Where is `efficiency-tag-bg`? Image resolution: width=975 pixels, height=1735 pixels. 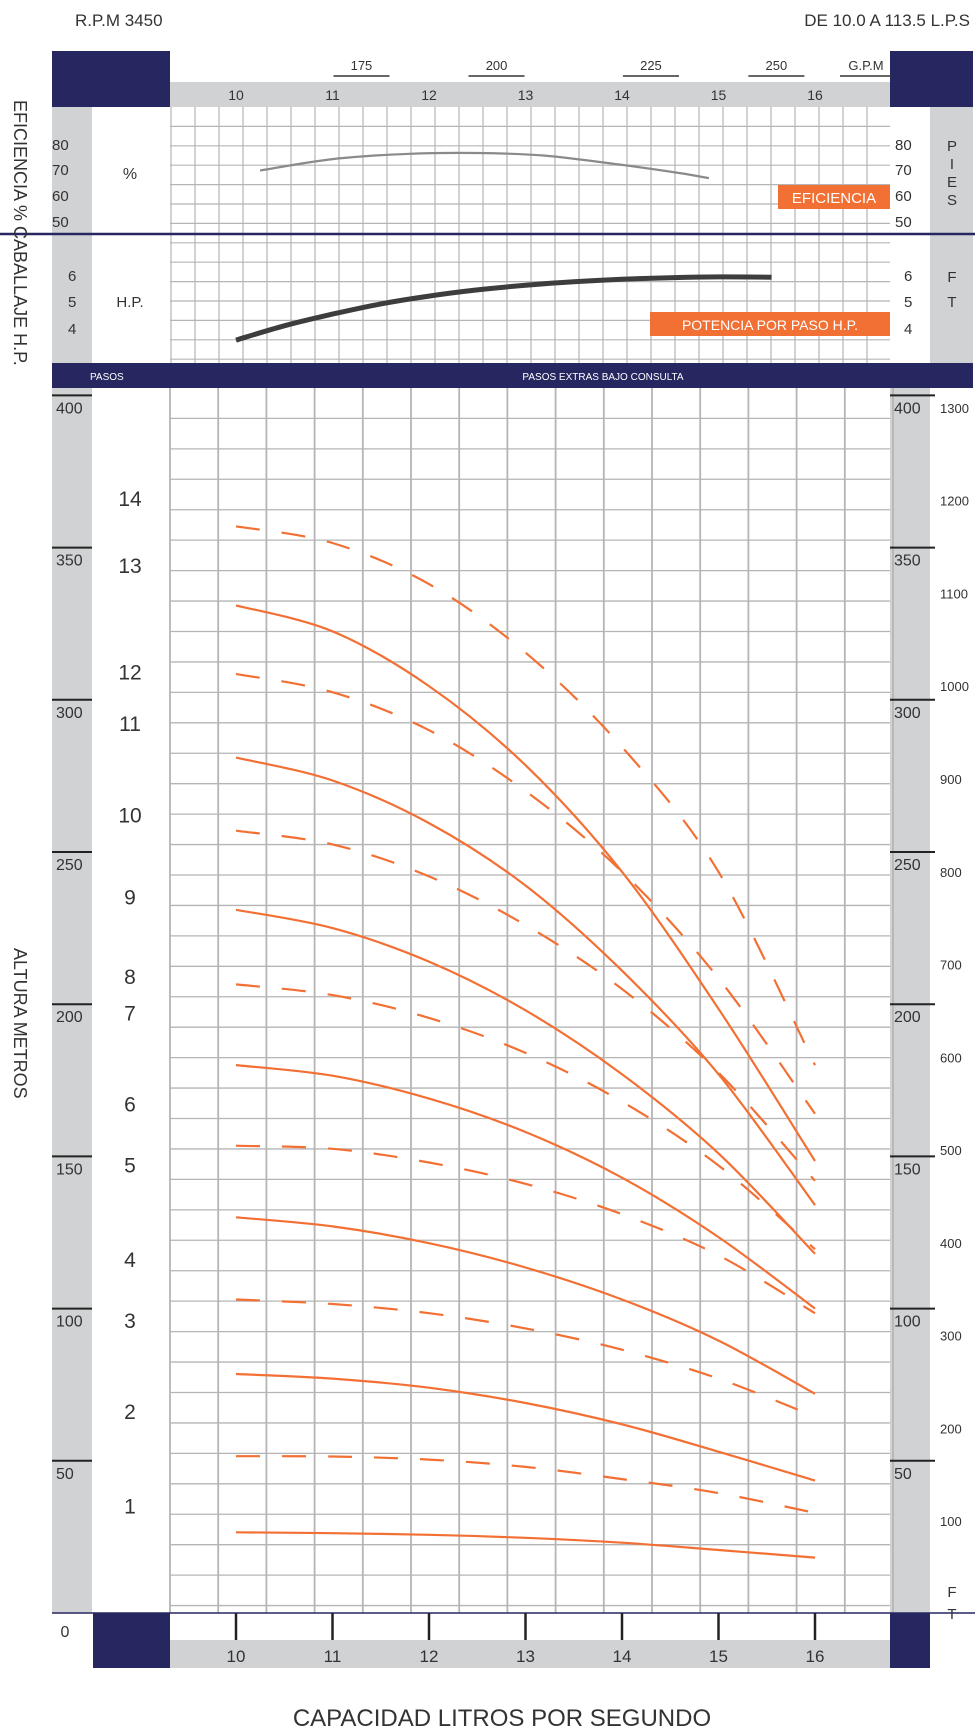 efficiency-tag-bg is located at coordinates (834, 197).